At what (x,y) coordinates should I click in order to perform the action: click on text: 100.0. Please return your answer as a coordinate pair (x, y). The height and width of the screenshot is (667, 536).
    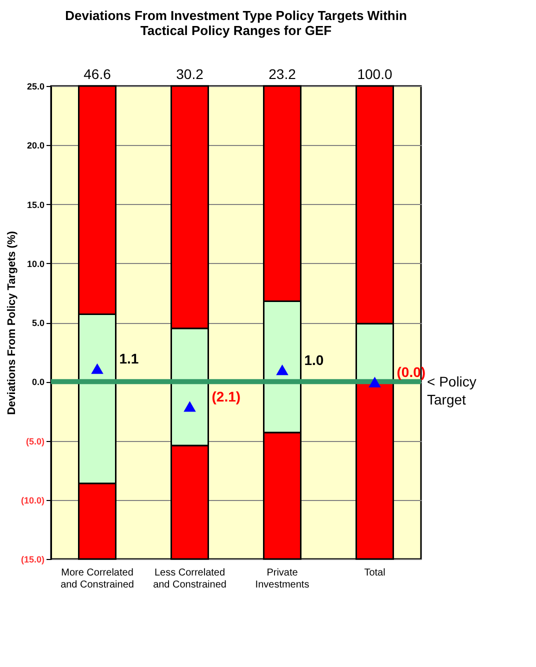
    Looking at the image, I should click on (374, 74).